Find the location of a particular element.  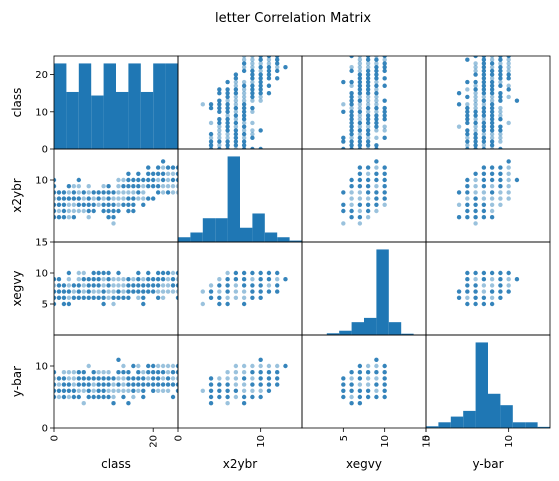

panel-class-vs-class is located at coordinates (116, 102).